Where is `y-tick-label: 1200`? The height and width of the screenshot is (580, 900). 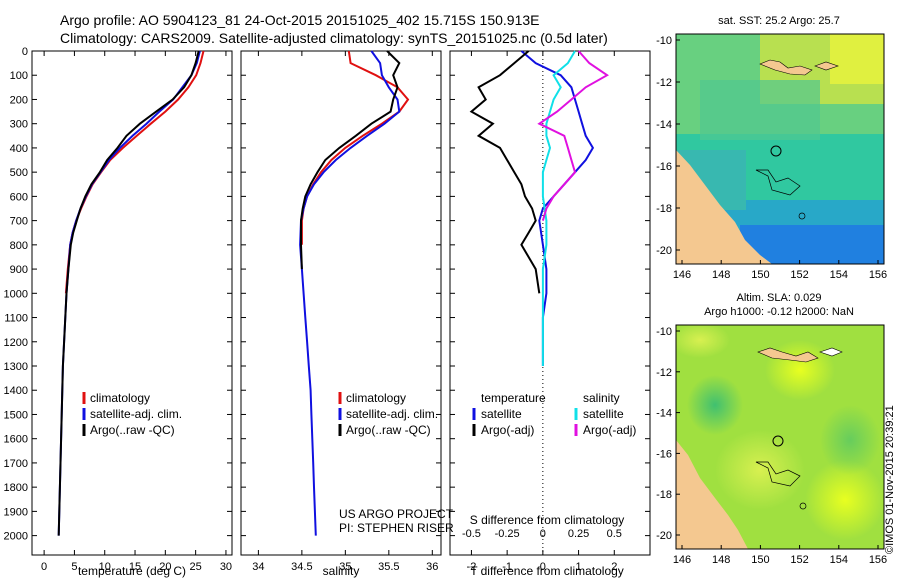 y-tick-label: 1200 is located at coordinates (16, 343).